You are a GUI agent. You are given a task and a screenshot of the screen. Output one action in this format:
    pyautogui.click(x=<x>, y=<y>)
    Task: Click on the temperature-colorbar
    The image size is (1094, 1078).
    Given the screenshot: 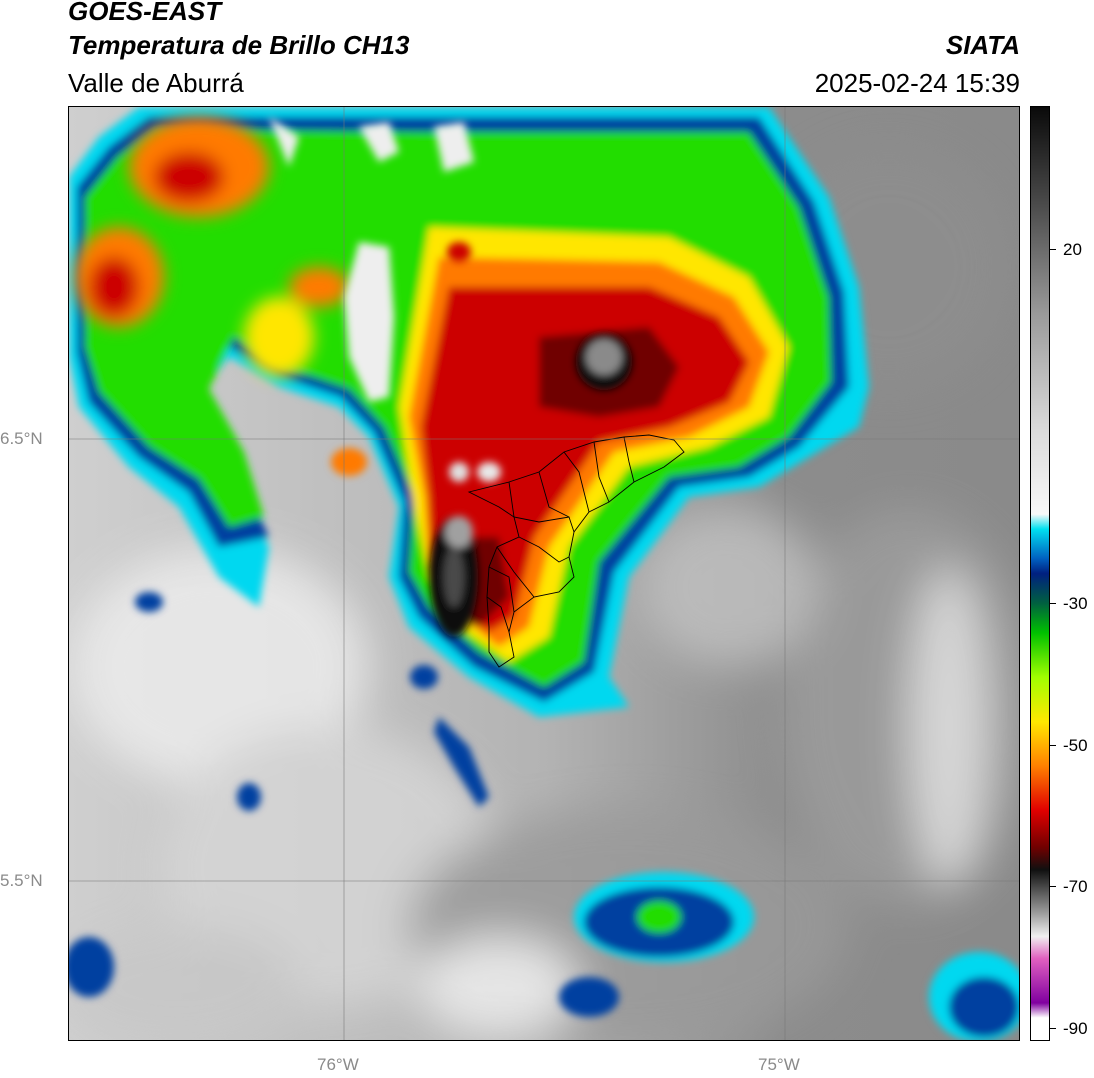 What is the action you would take?
    pyautogui.click(x=1040, y=573)
    